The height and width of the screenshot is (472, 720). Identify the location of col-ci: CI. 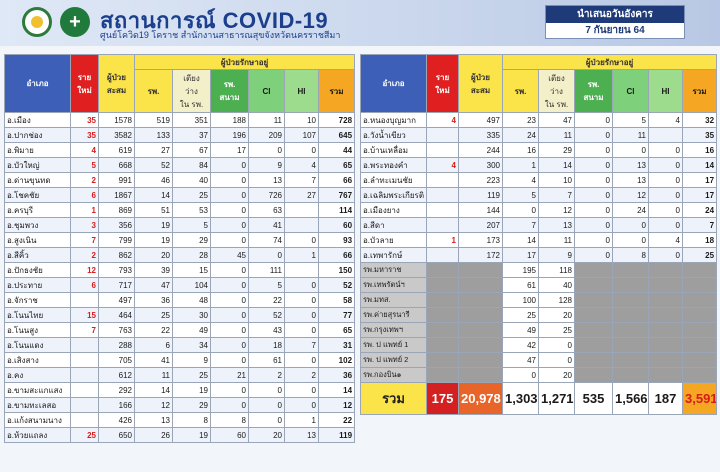
(266, 91).